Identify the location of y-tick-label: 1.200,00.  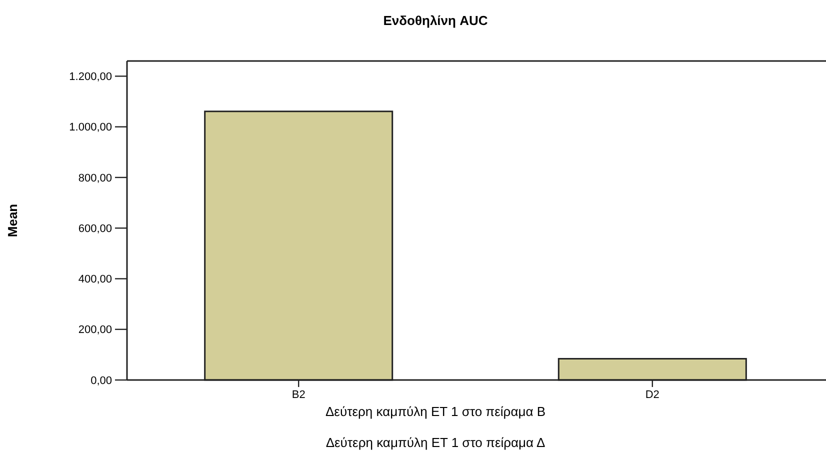
(90, 77).